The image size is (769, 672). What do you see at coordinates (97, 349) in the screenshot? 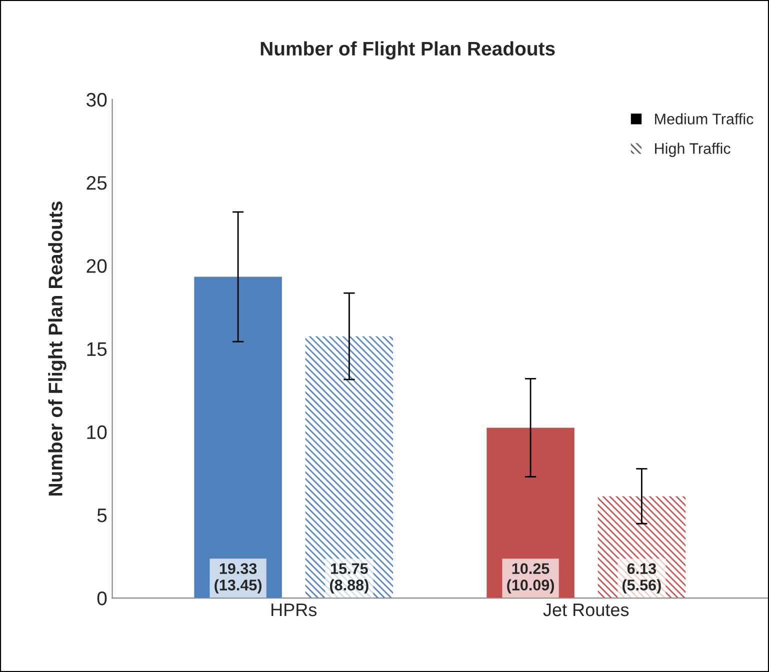
I see `y-tick-label: 15` at bounding box center [97, 349].